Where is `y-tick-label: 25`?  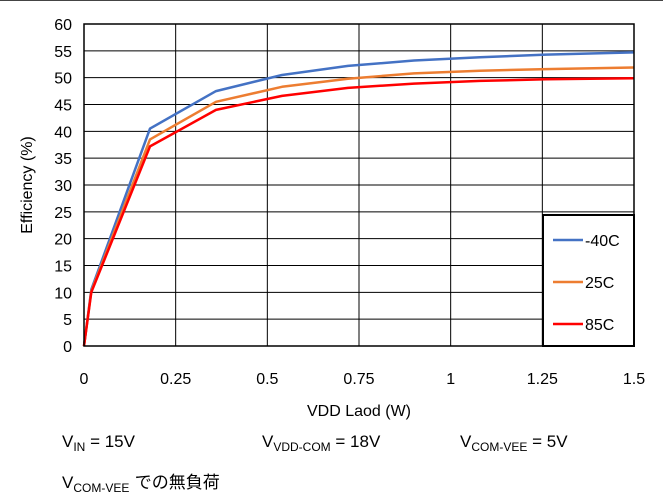 y-tick-label: 25 is located at coordinates (63, 213).